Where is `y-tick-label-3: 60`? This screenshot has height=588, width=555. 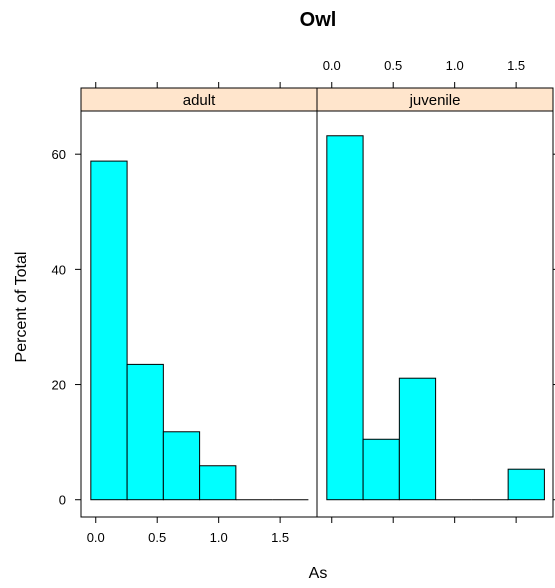
y-tick-label-3: 60 is located at coordinates (59, 154).